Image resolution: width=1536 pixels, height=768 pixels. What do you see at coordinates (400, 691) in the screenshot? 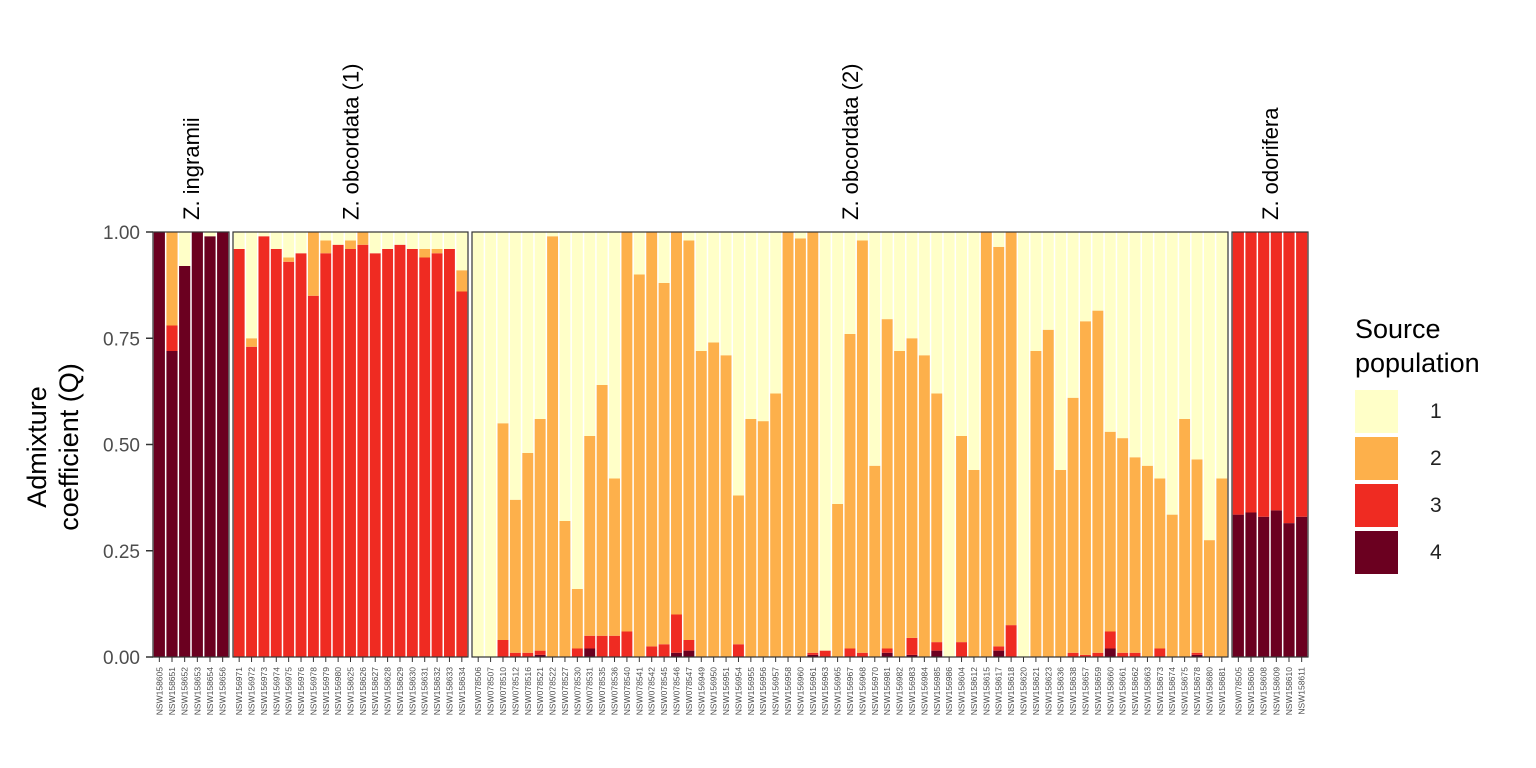
I see `x-tick-label: NSW158629` at bounding box center [400, 691].